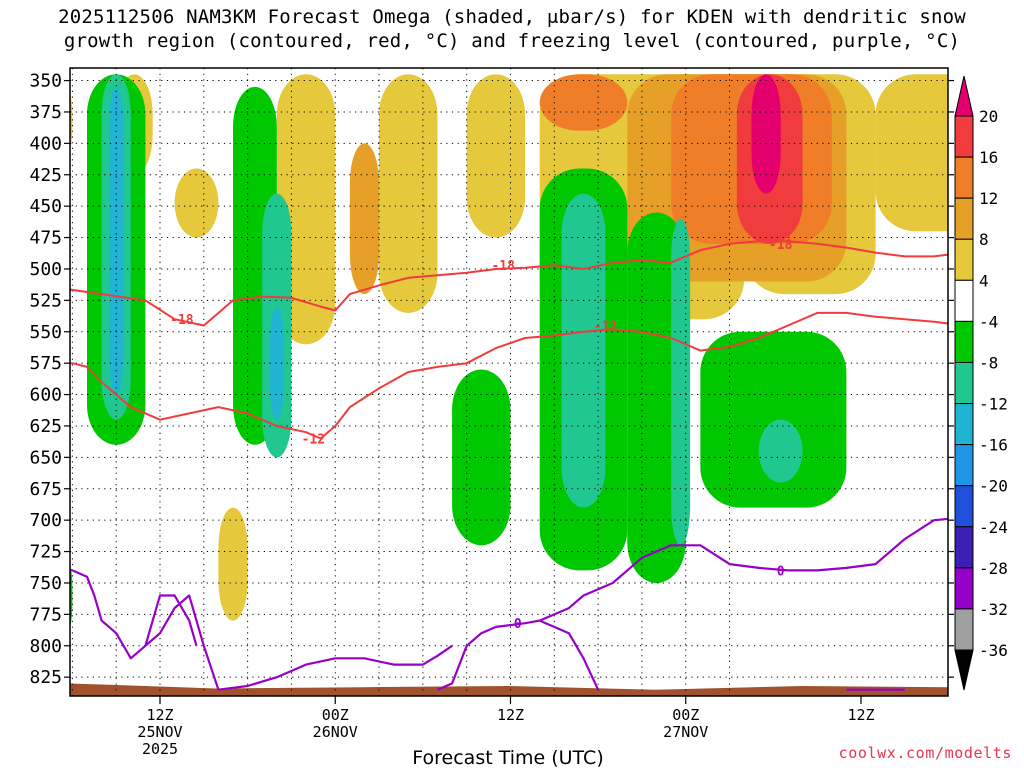  What do you see at coordinates (507, 757) in the screenshot?
I see `x-axis-title: Forecast Time (UTC)` at bounding box center [507, 757].